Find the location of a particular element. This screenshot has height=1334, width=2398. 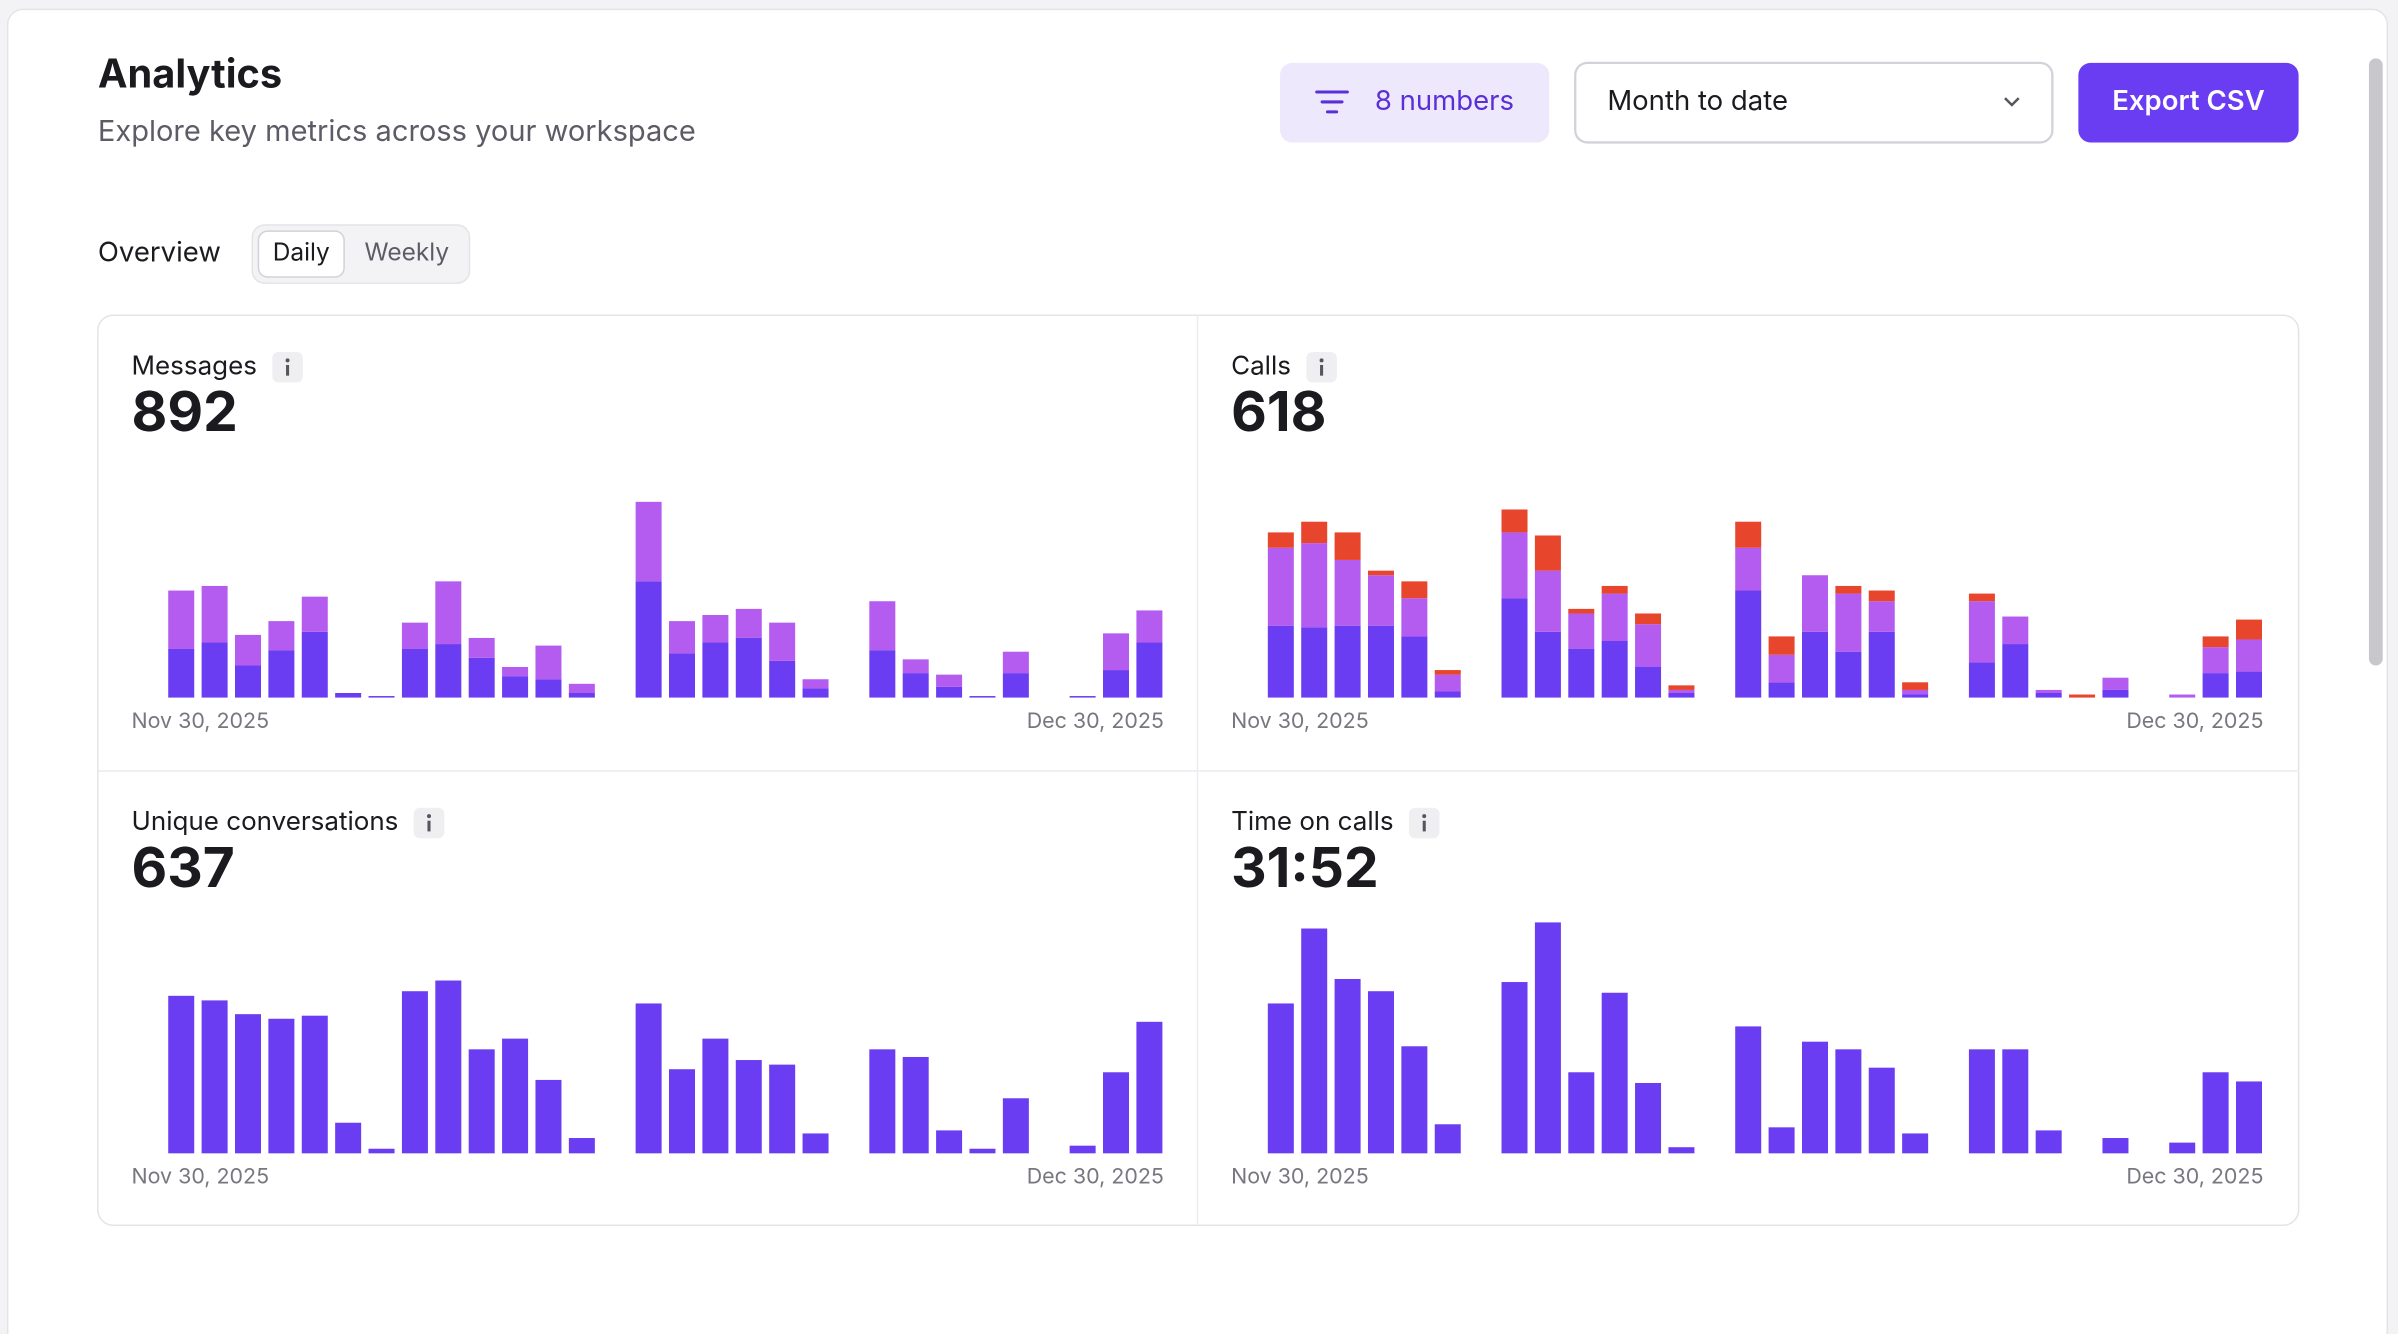

filter-button: 8 numbers is located at coordinates (1415, 102).